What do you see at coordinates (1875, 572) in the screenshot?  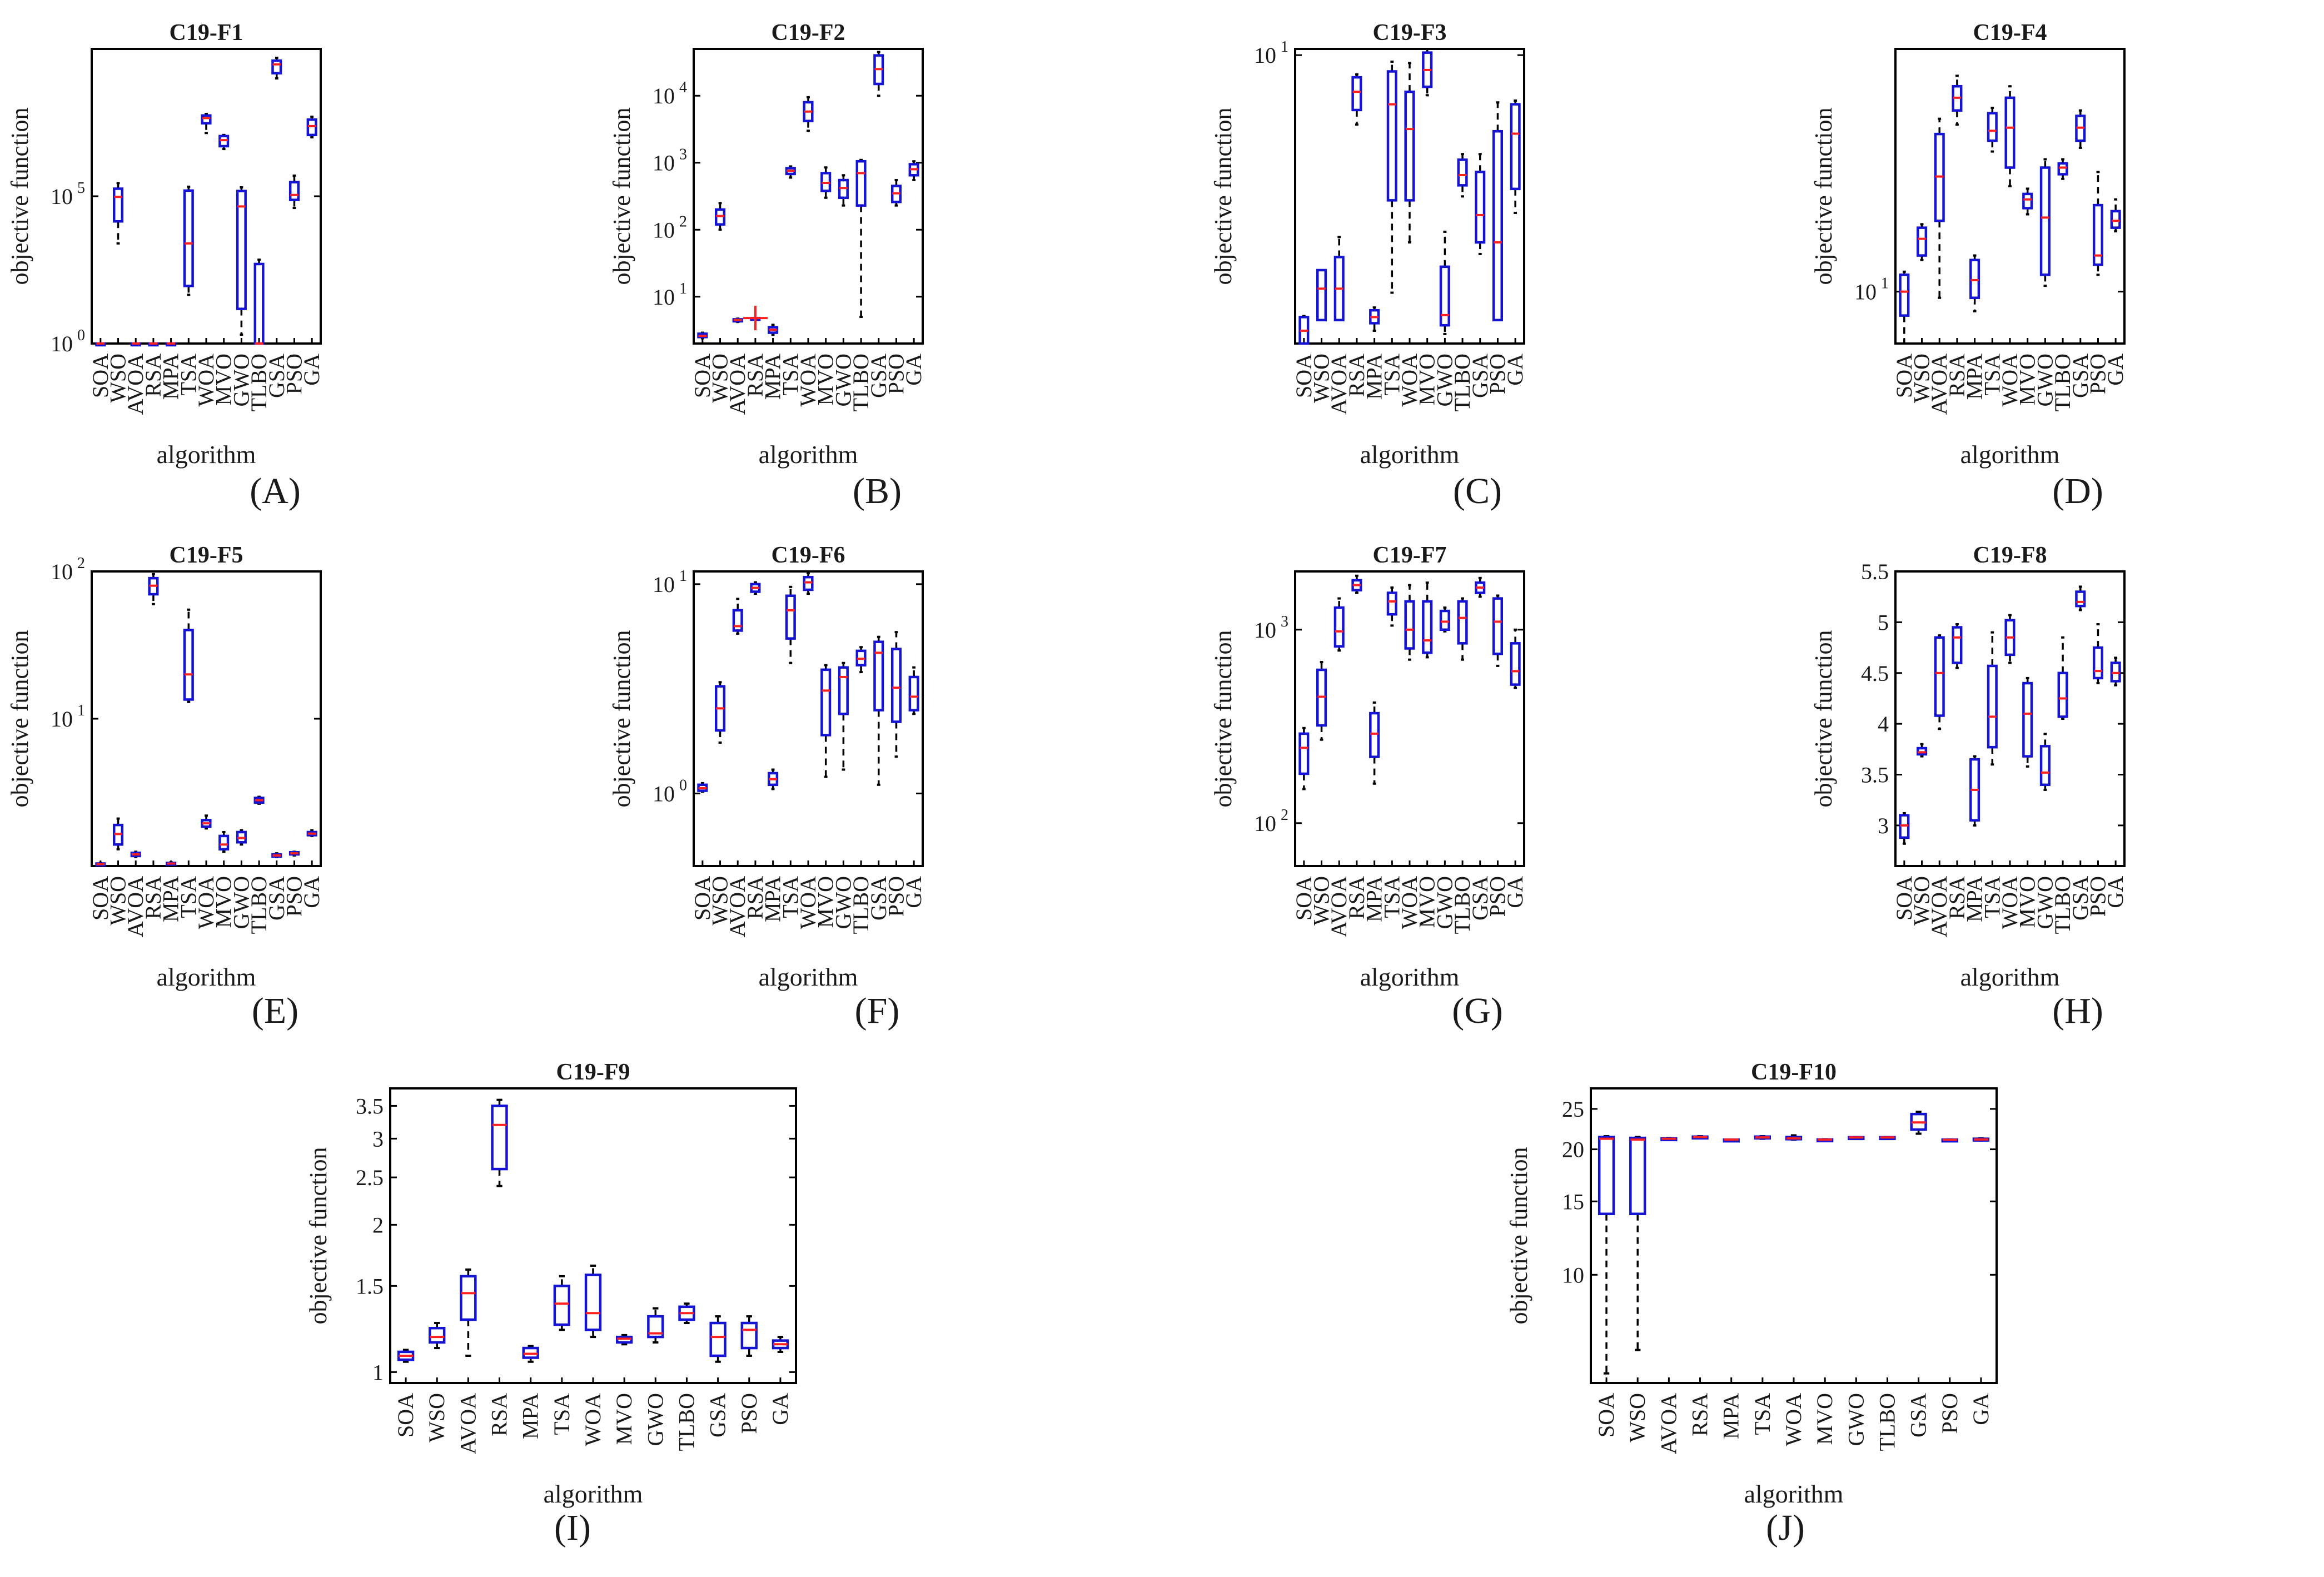 I see `y-tick-label: 5.5` at bounding box center [1875, 572].